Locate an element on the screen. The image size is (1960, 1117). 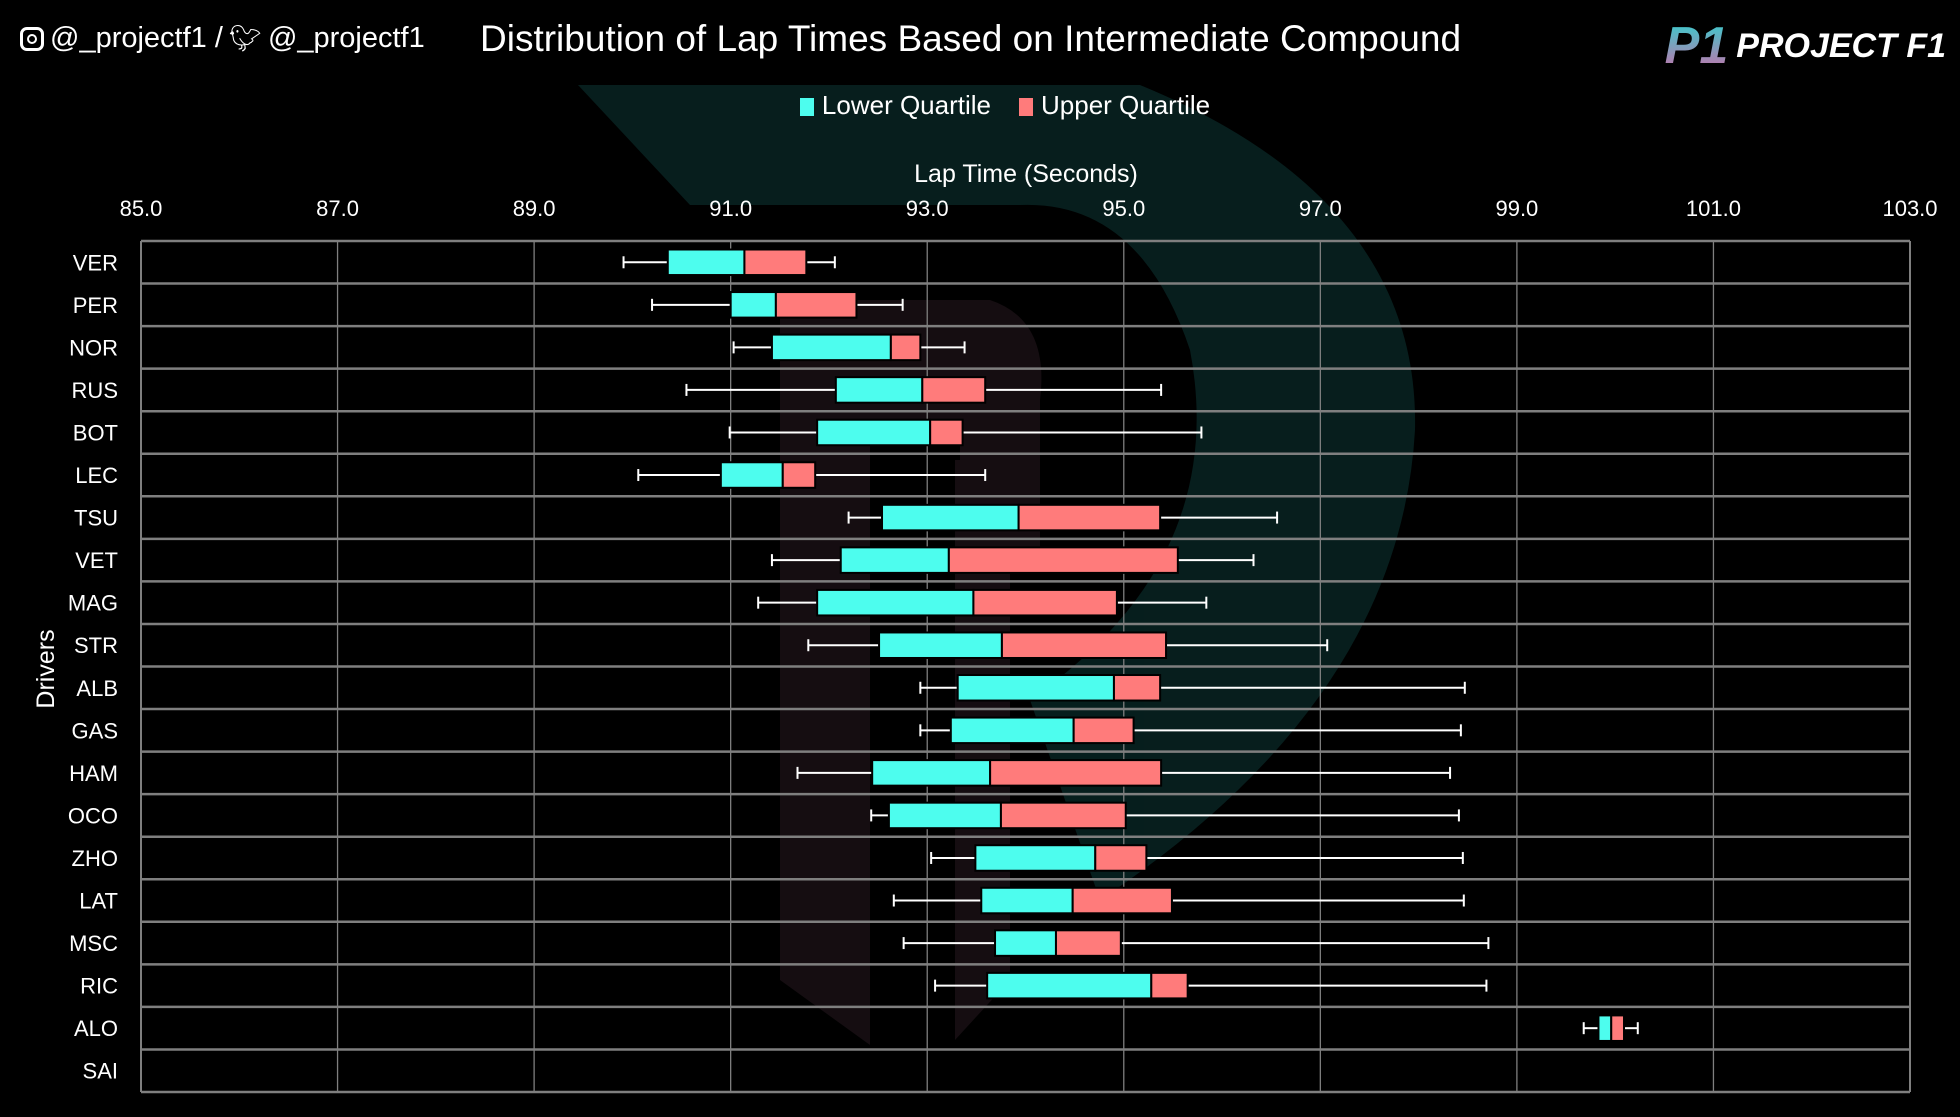
legend-item-lower-quartile: Lower Quartile is located at coordinates (895, 105).